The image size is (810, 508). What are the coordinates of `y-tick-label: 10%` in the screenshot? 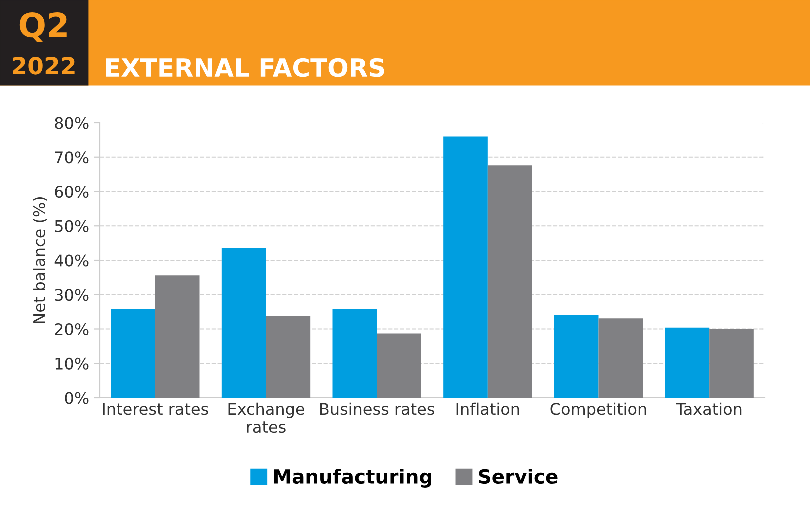 It's located at (72, 364).